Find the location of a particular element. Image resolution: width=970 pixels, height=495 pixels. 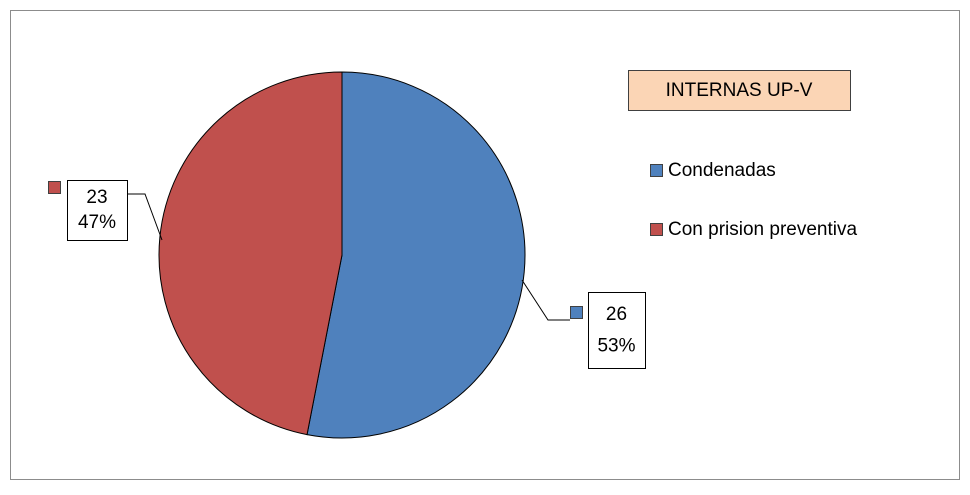

percent-label: 47% is located at coordinates (97, 222).